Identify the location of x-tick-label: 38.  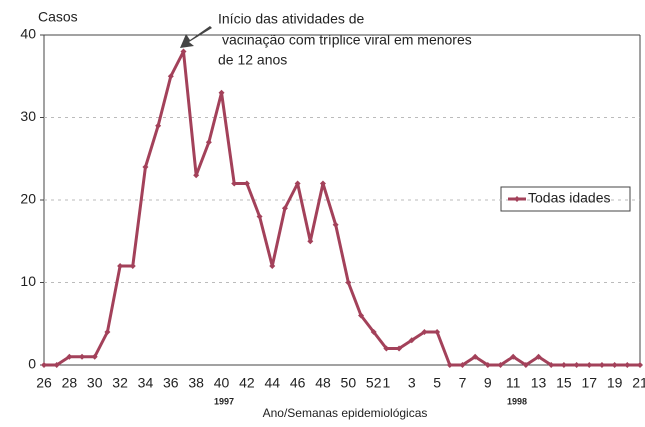
(196, 383).